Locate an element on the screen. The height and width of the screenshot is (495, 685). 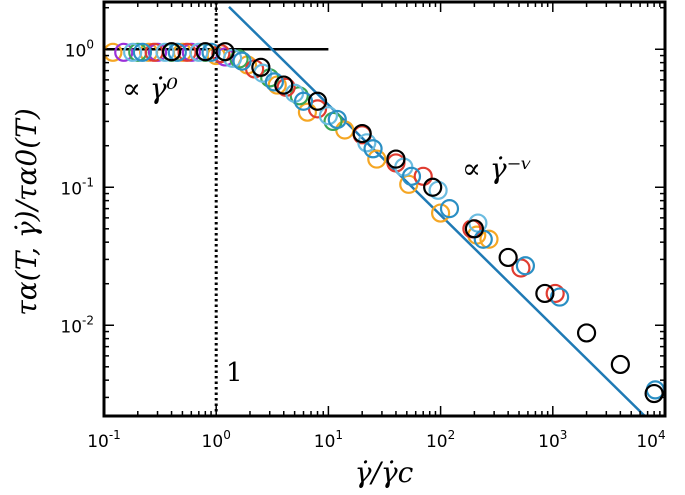
annotation-critical-rate: 1 is located at coordinates (234, 373).